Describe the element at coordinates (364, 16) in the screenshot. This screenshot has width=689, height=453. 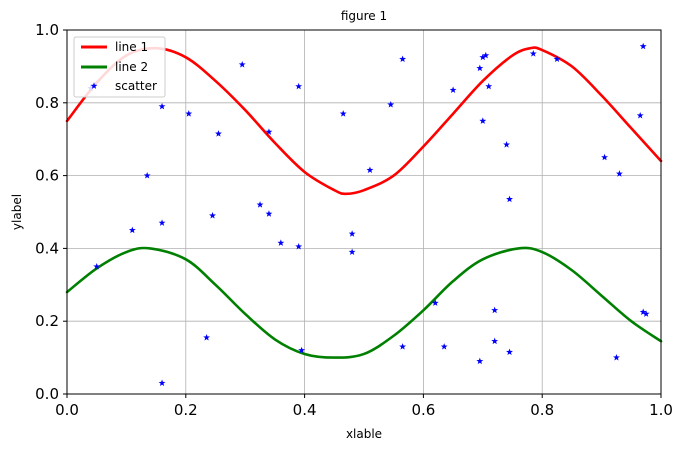
I see `chart-title: figure 1` at that location.